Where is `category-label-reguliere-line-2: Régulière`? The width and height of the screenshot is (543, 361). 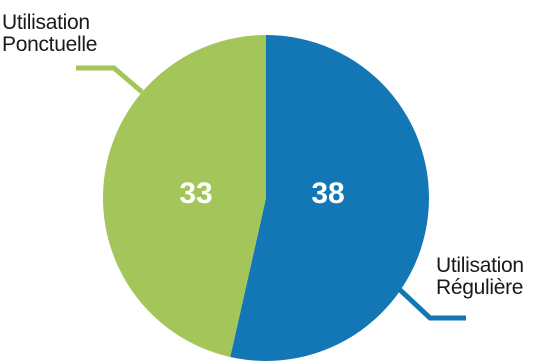 category-label-reguliere-line-2: Régulière is located at coordinates (479, 287).